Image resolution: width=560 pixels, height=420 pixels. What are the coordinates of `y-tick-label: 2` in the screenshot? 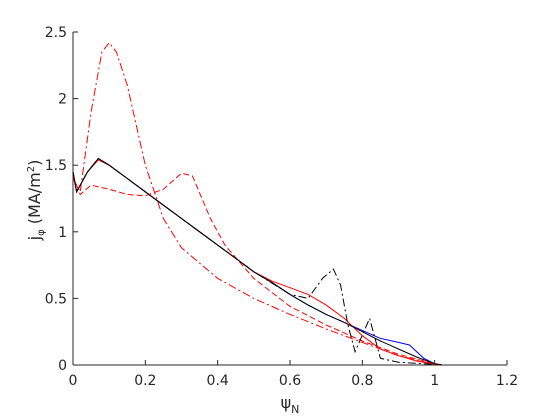 It's located at (62, 100).